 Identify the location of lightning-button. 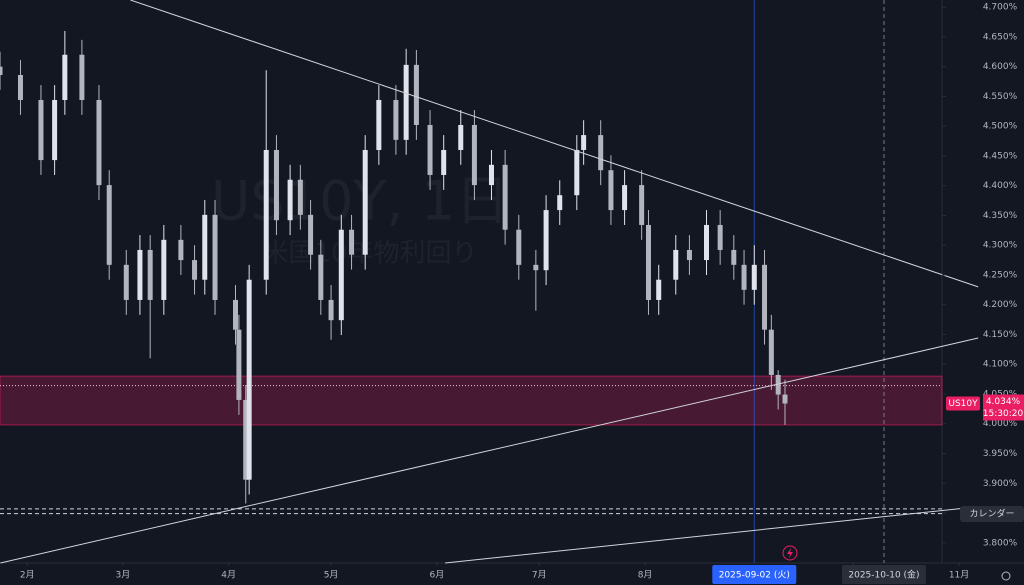
(790, 553).